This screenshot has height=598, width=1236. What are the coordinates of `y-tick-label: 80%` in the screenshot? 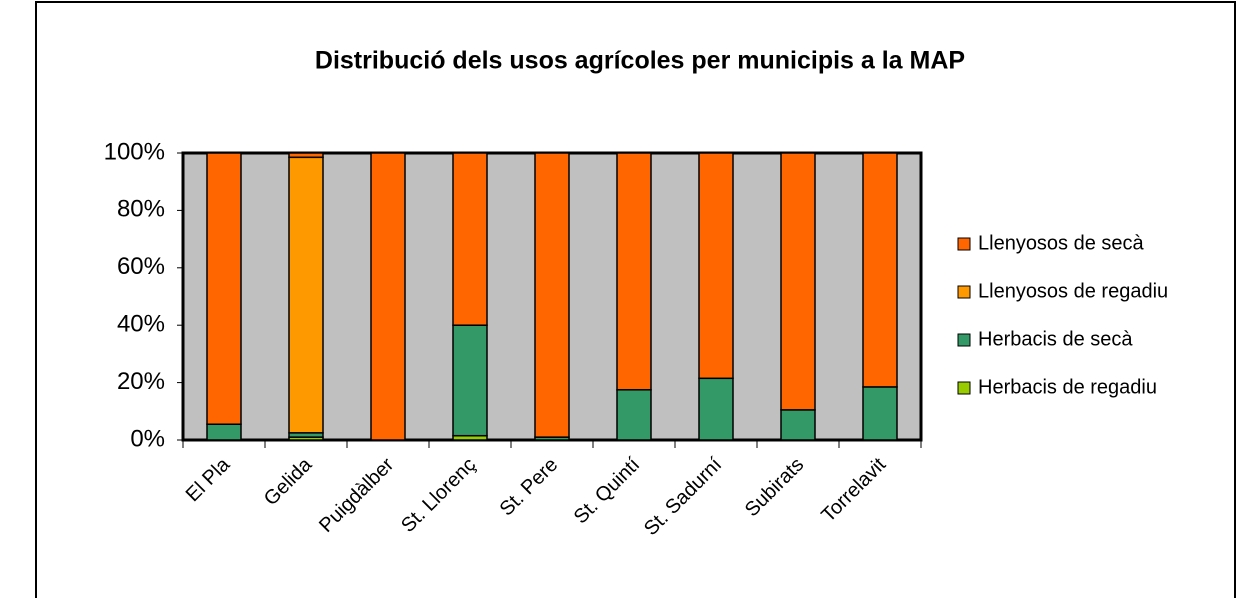 It's located at (141, 209).